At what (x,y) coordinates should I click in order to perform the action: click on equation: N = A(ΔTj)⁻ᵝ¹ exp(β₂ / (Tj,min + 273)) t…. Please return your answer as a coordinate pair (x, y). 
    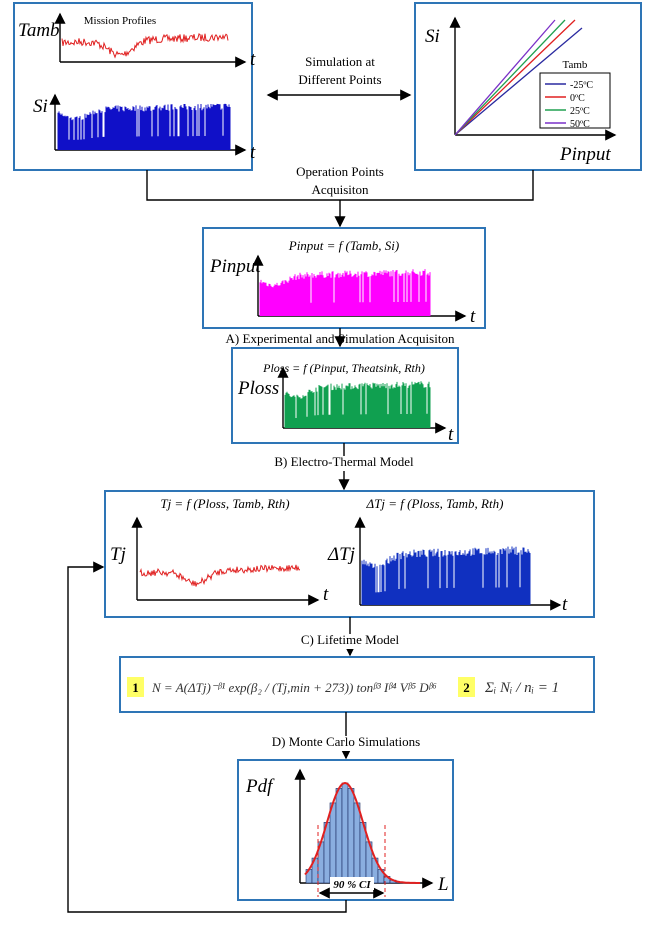
    Looking at the image, I should click on (294, 687).